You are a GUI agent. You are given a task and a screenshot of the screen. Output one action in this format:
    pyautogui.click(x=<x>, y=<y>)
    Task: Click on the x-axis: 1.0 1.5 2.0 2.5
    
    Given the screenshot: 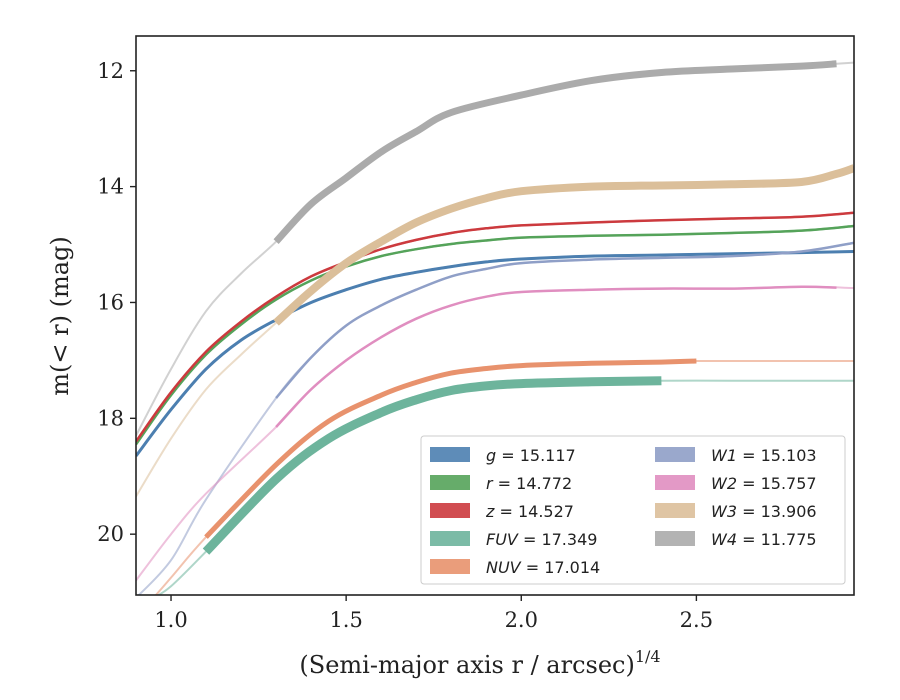 What is the action you would take?
    pyautogui.click(x=433, y=613)
    